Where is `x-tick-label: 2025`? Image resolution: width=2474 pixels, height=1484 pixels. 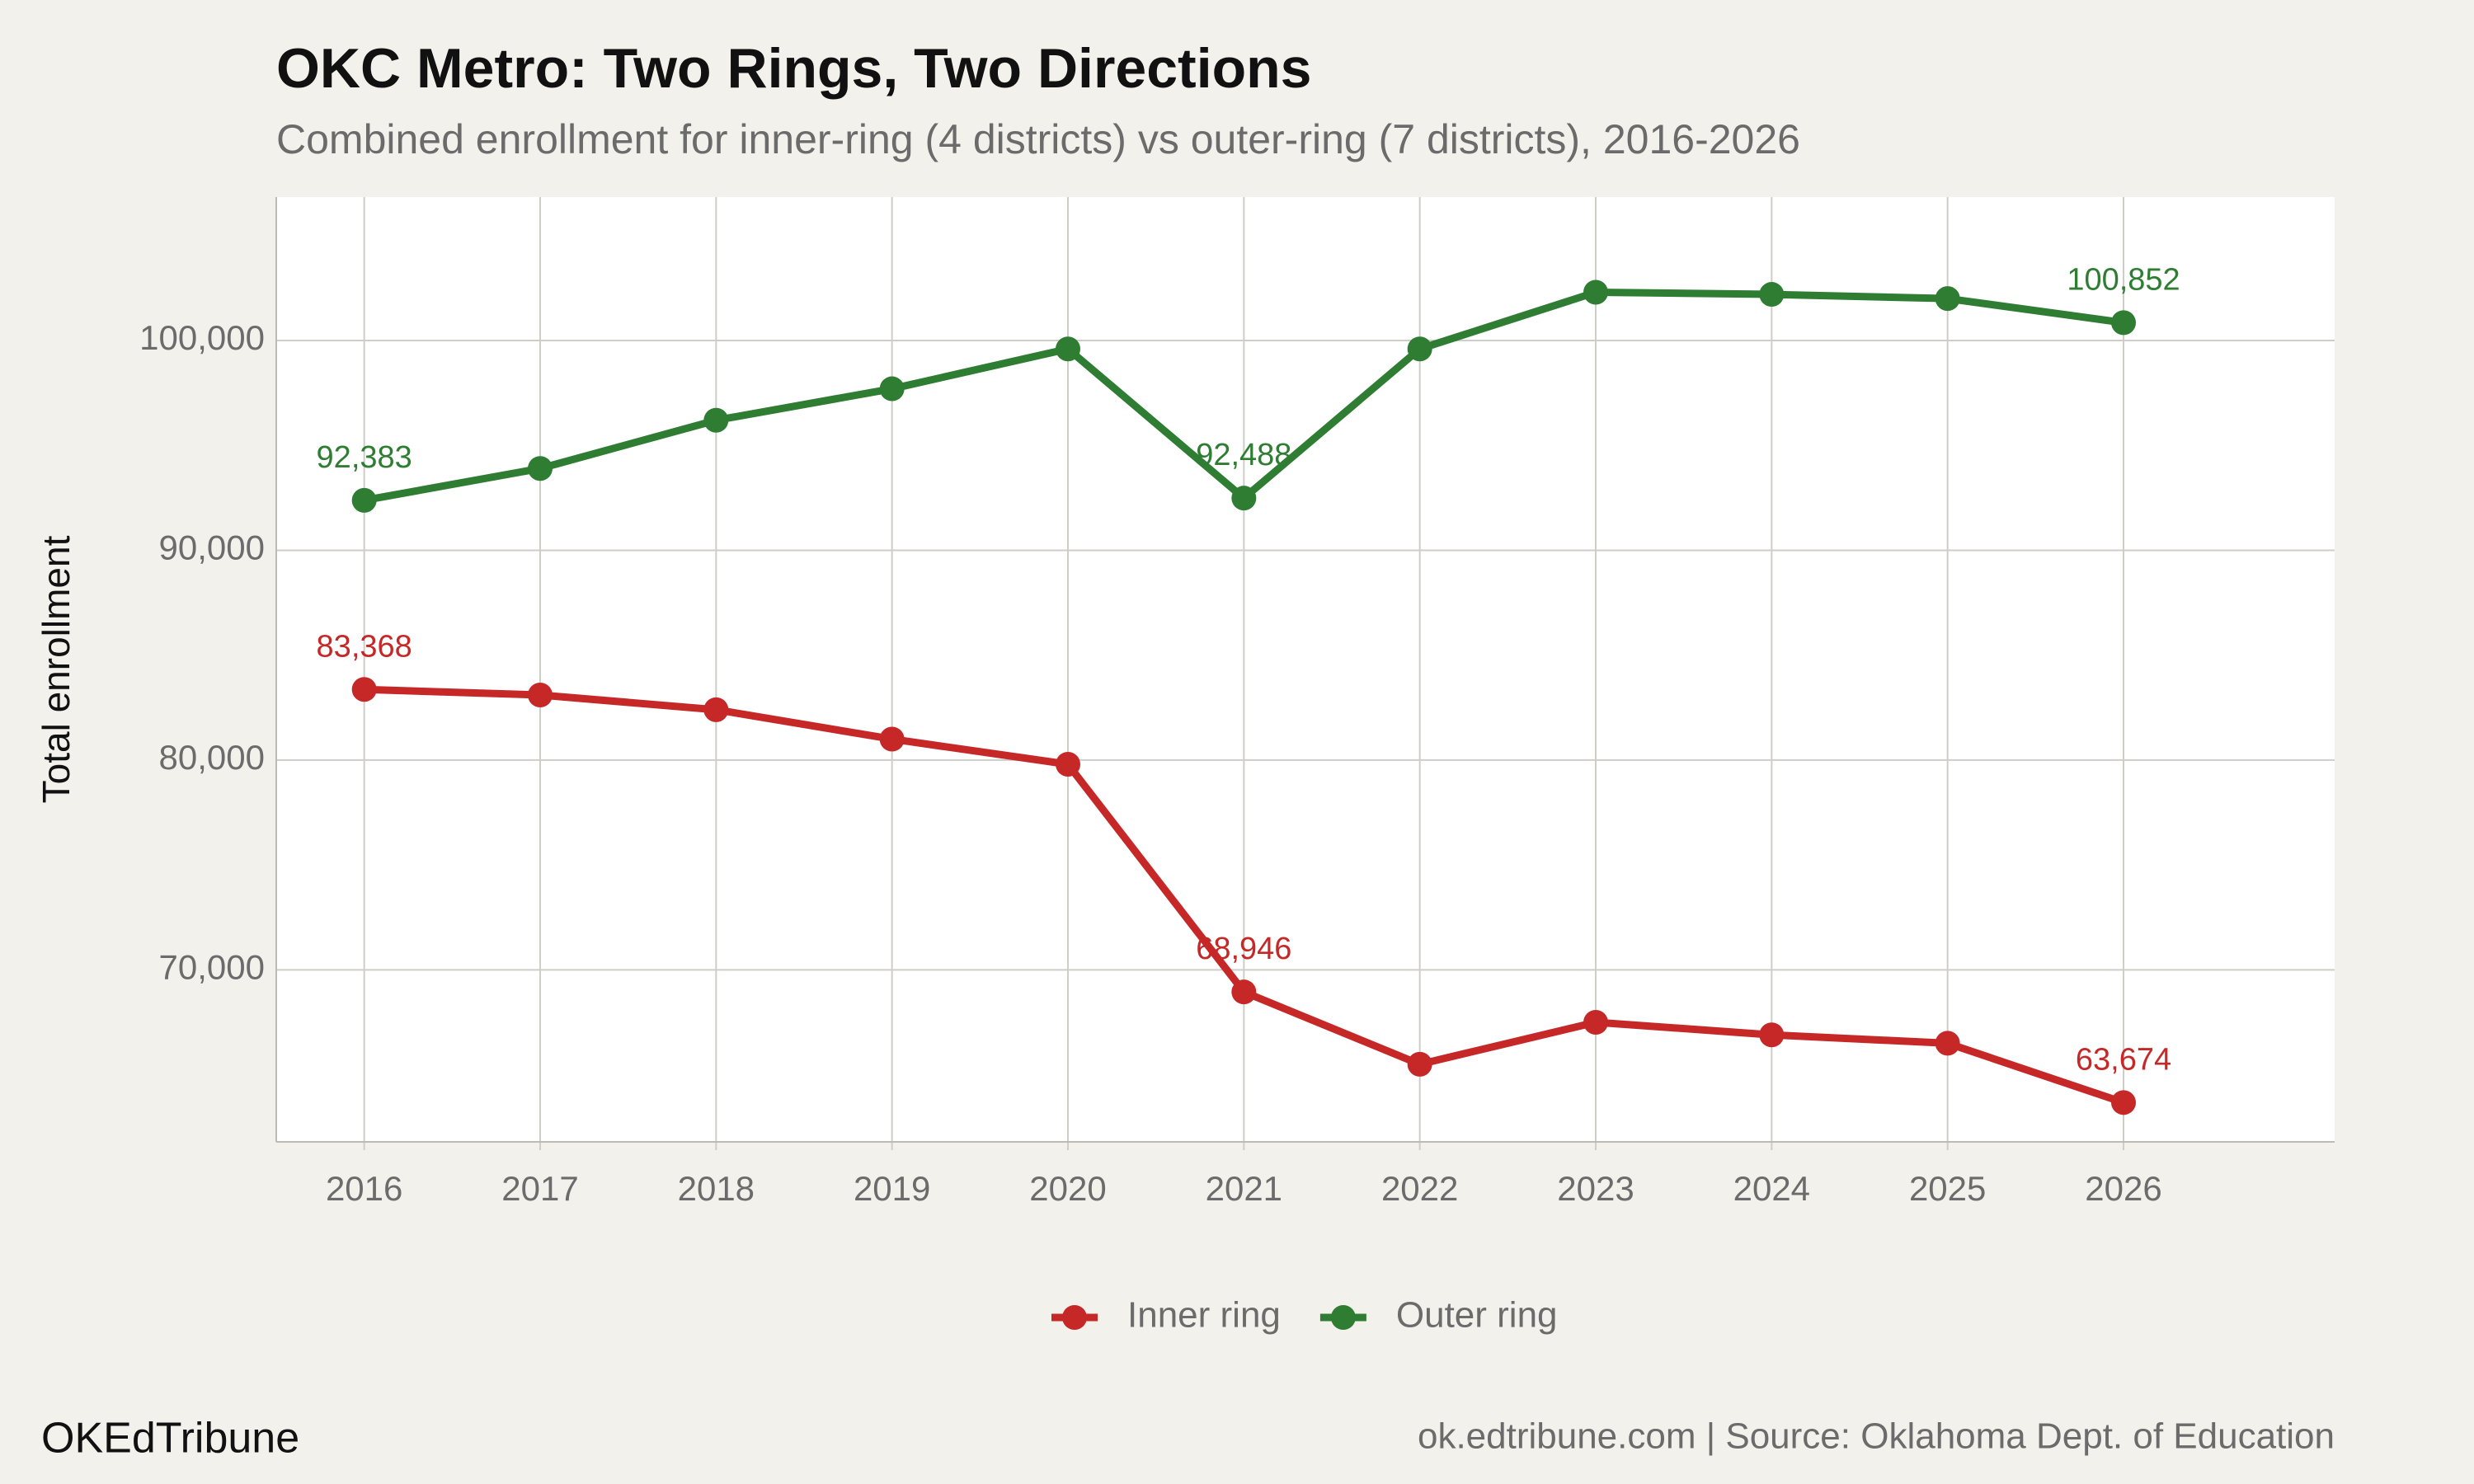 x-tick-label: 2025 is located at coordinates (1947, 1188).